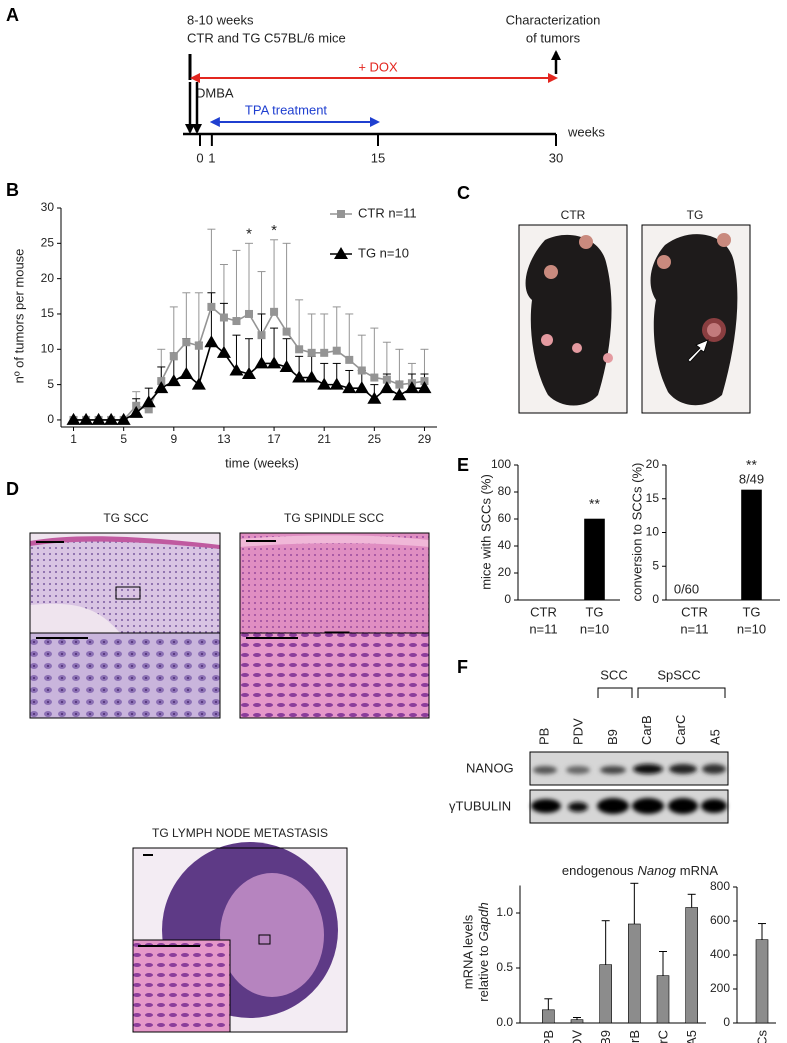  What do you see at coordinates (594, 611) in the screenshot?
I see `x-tick-label: TG` at bounding box center [594, 611].